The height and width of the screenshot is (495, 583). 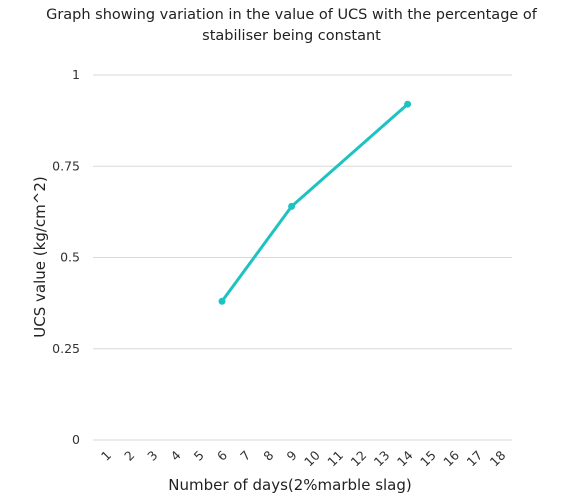 I want to click on series-line, so click(x=315, y=202).